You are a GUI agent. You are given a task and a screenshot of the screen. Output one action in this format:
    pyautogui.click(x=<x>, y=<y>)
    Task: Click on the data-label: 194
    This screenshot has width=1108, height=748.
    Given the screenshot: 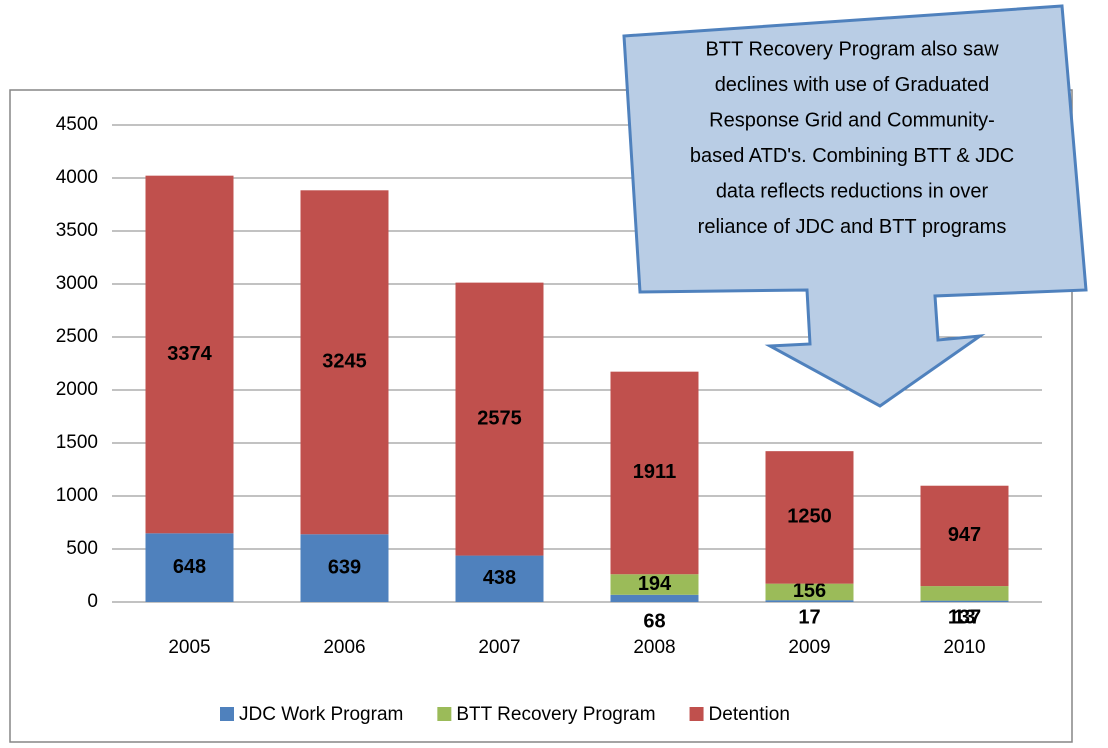 What is the action you would take?
    pyautogui.click(x=655, y=584)
    